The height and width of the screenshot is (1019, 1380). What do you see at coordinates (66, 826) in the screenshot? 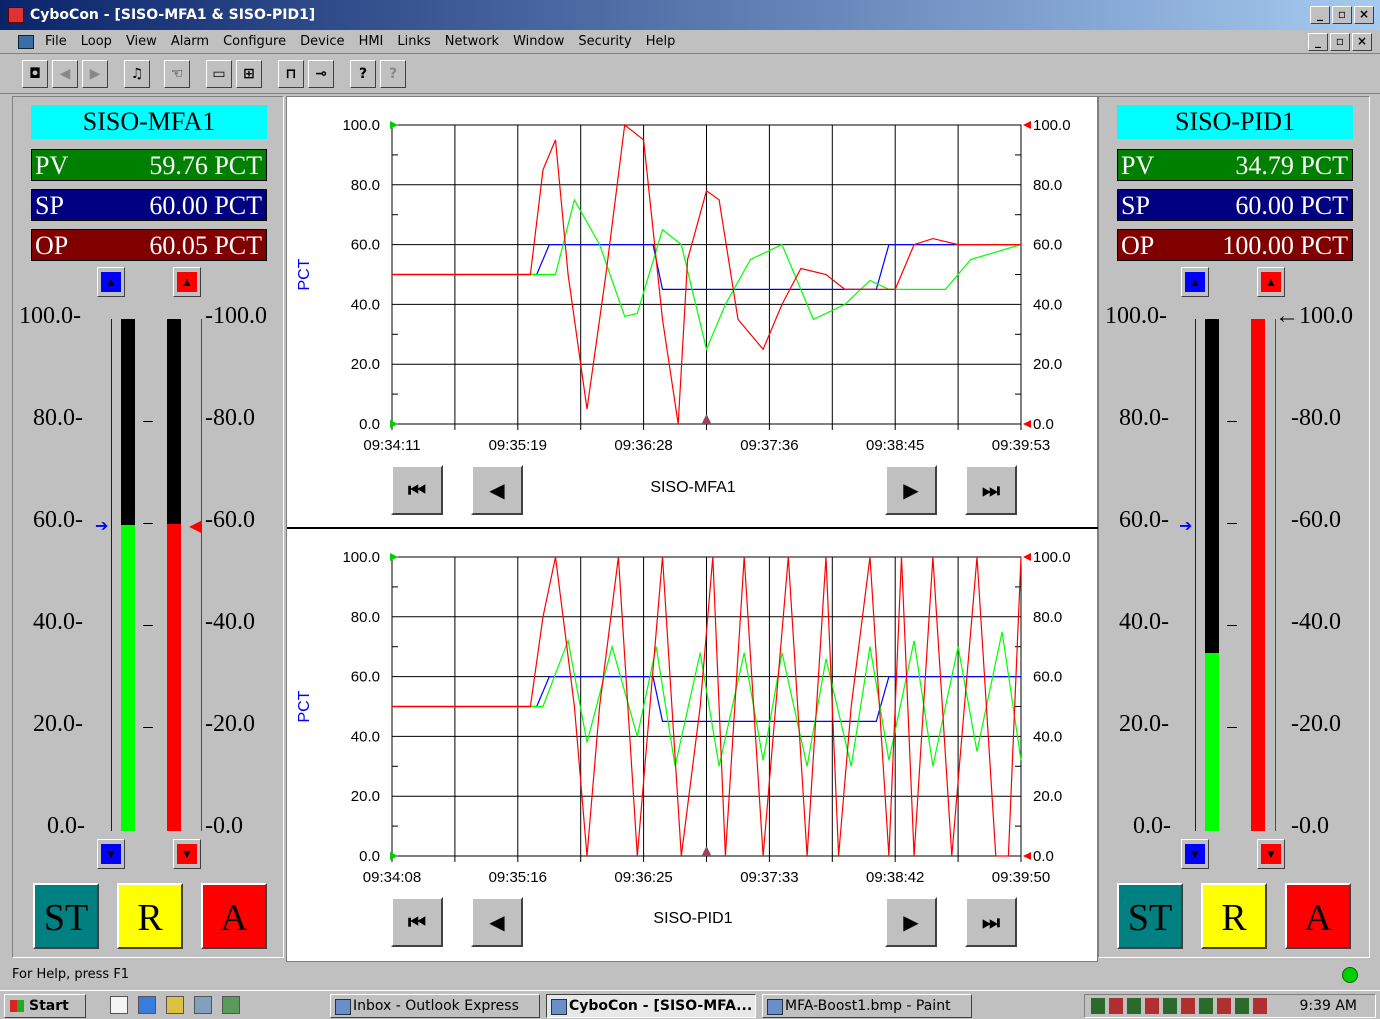
I see `scale-left-label: 0.0-` at bounding box center [66, 826].